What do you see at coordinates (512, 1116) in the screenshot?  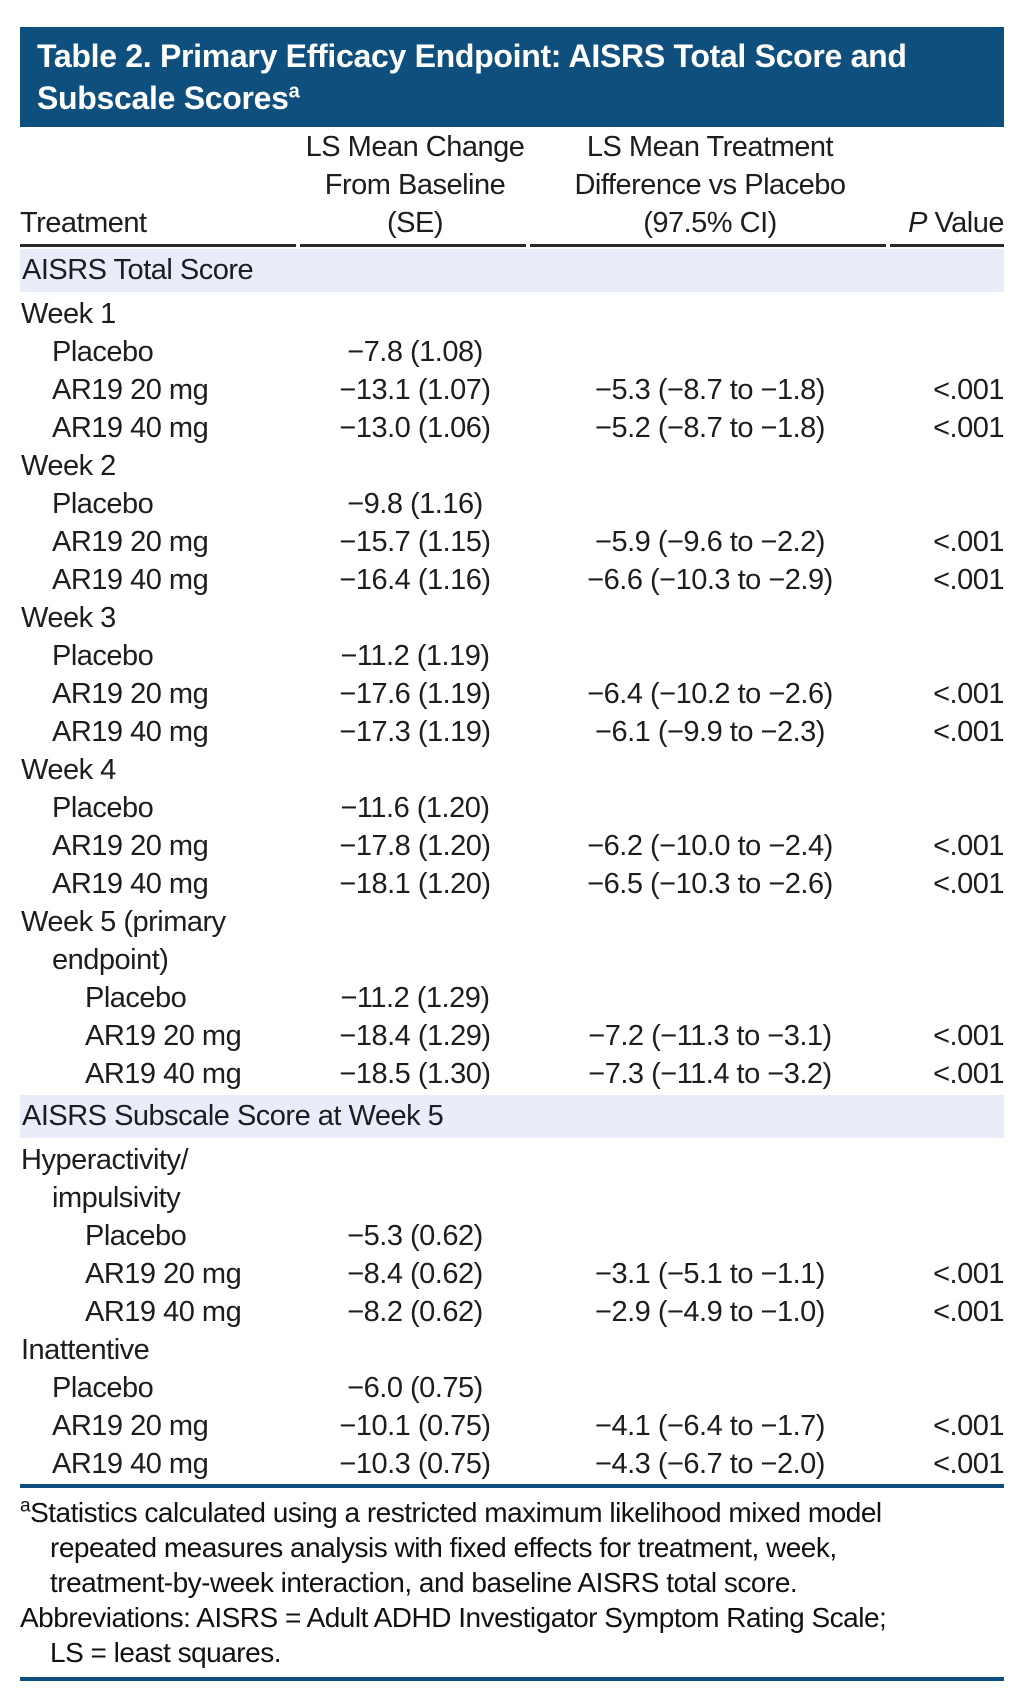 I see `section-band: AISRS Subscale Score at Week 5` at bounding box center [512, 1116].